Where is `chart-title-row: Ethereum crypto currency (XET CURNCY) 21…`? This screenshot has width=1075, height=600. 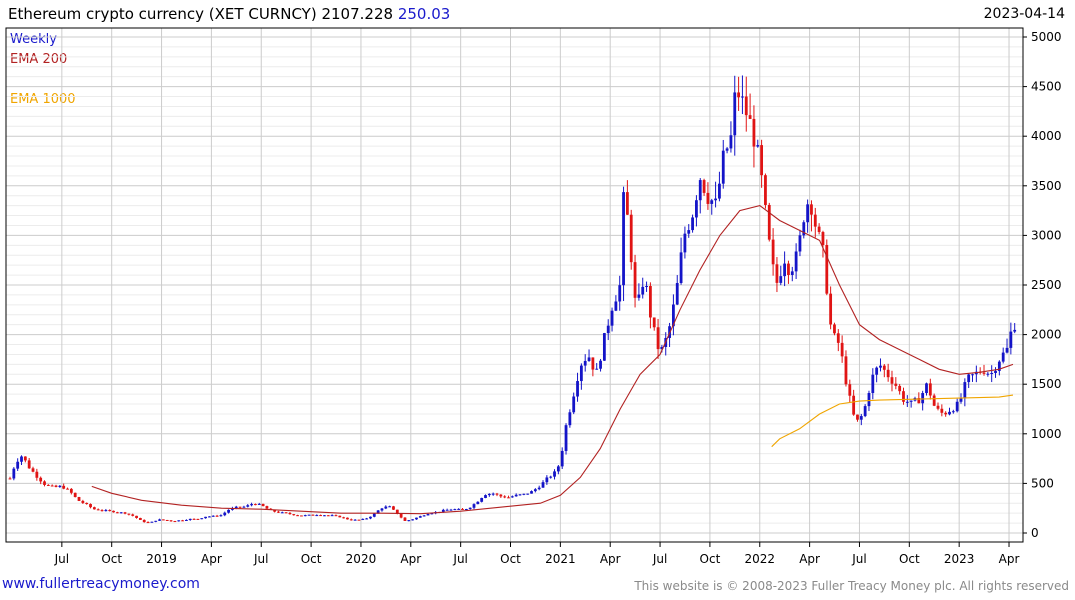 chart-title-row: Ethereum crypto currency (XET CURNCY) 21… is located at coordinates (229, 14).